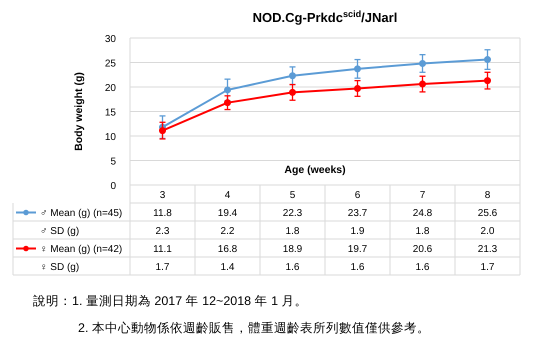  What do you see at coordinates (254, 327) in the screenshot?
I see `text: 2. 本中心動物係依週齡販售，體重週齡表所列數值僅供參考。` at bounding box center [254, 327].